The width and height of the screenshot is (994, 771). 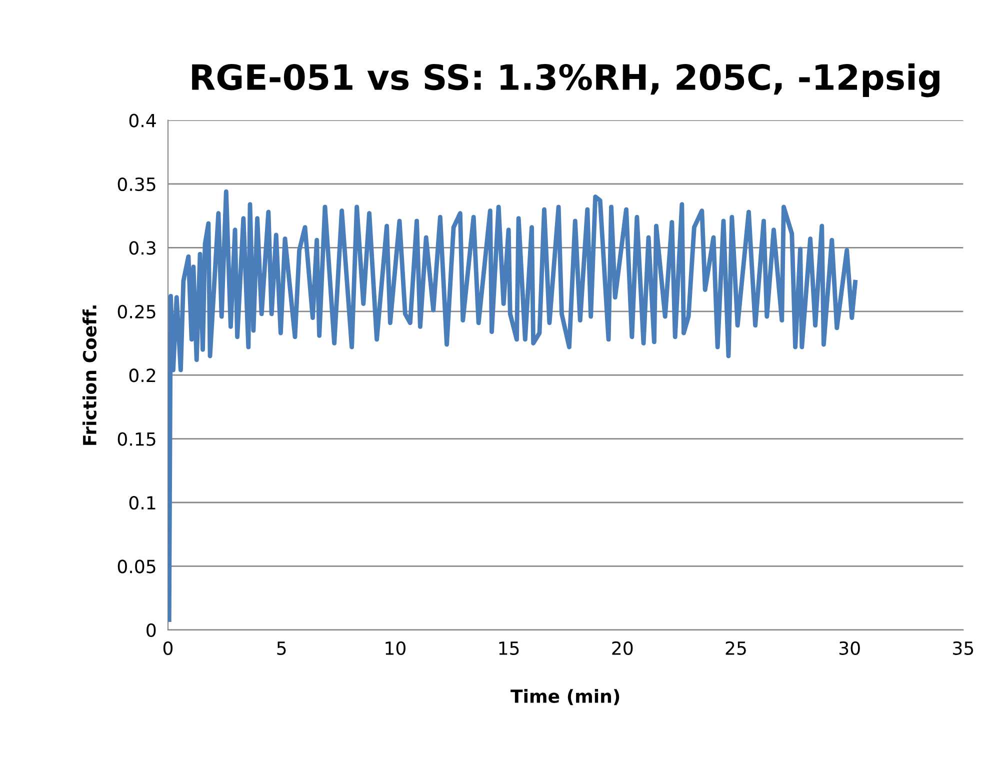 What do you see at coordinates (281, 648) in the screenshot?
I see `x-tick-label: 5` at bounding box center [281, 648].